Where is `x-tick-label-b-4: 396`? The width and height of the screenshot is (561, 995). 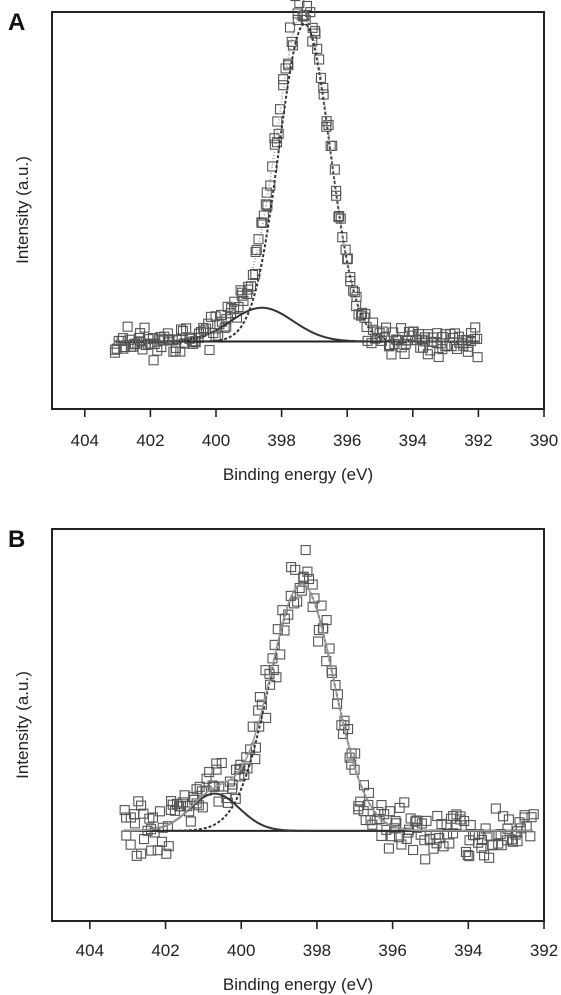
x-tick-label-b-4: 396 is located at coordinates (392, 950).